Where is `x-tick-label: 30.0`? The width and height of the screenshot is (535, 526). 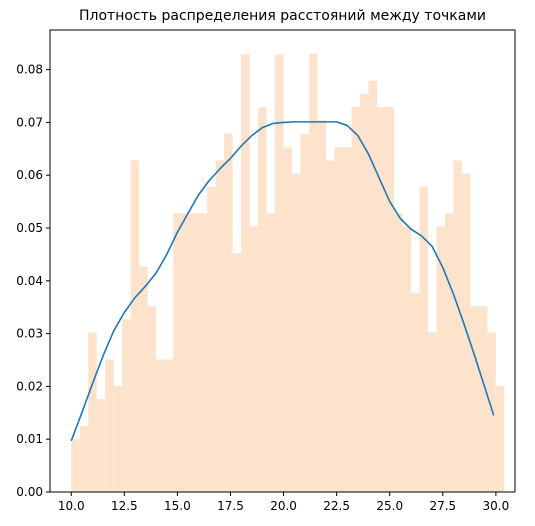 x-tick-label: 30.0 is located at coordinates (496, 506).